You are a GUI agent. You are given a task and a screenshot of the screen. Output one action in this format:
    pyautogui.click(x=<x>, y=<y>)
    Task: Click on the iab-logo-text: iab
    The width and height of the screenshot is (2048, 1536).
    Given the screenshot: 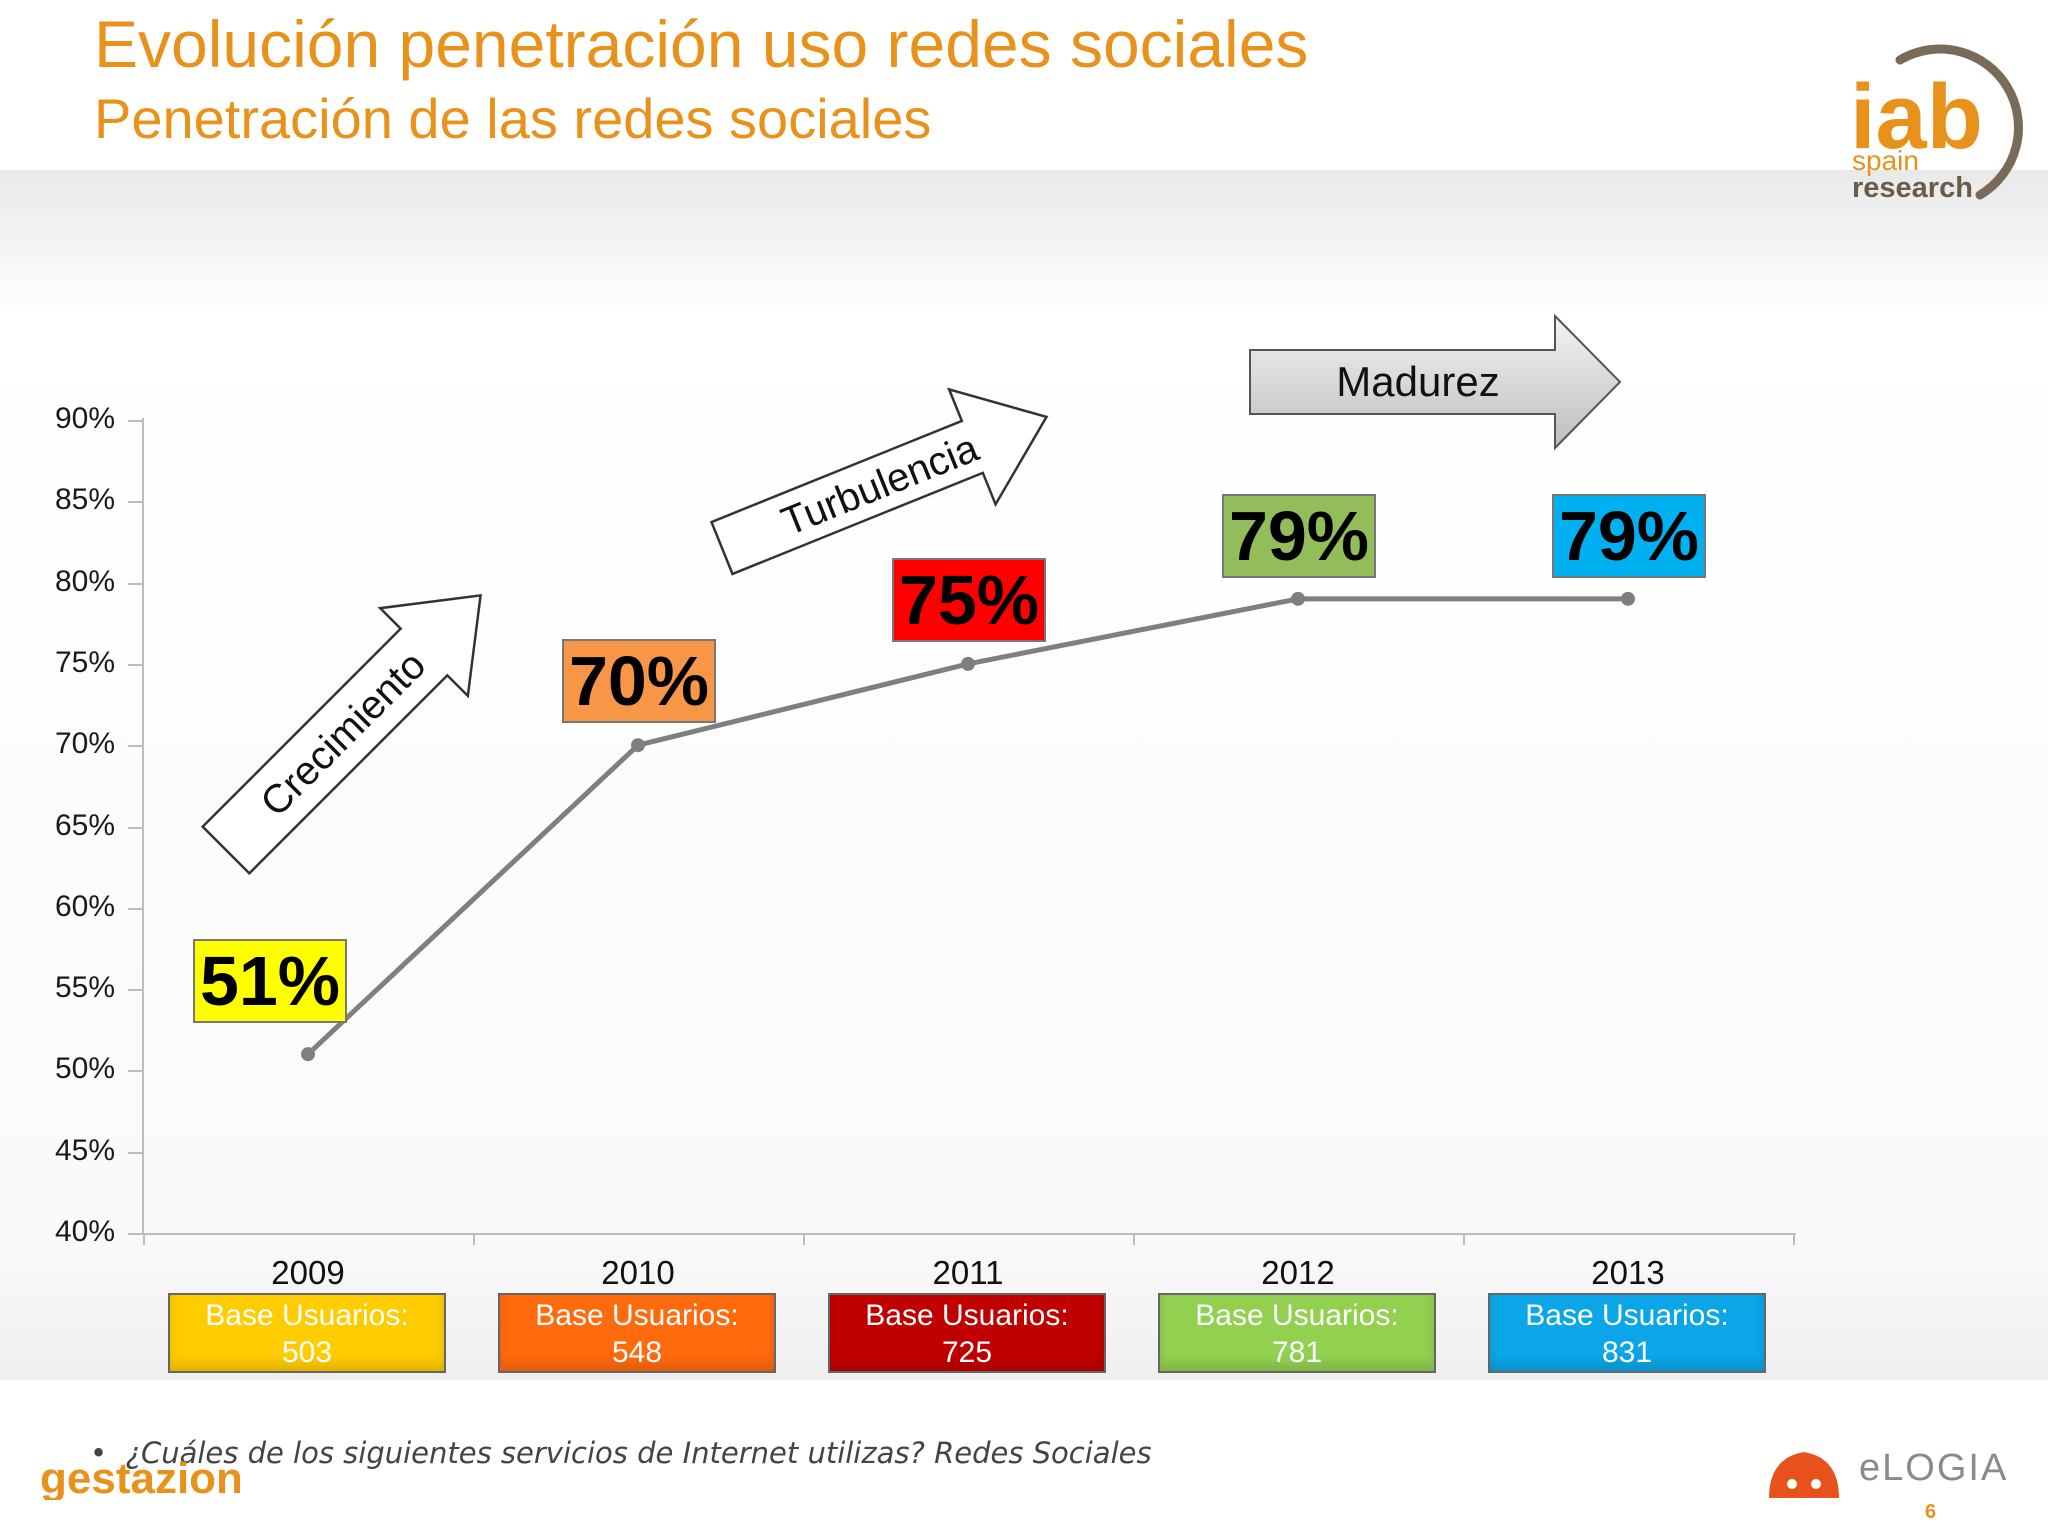 What is the action you would take?
    pyautogui.click(x=1916, y=117)
    